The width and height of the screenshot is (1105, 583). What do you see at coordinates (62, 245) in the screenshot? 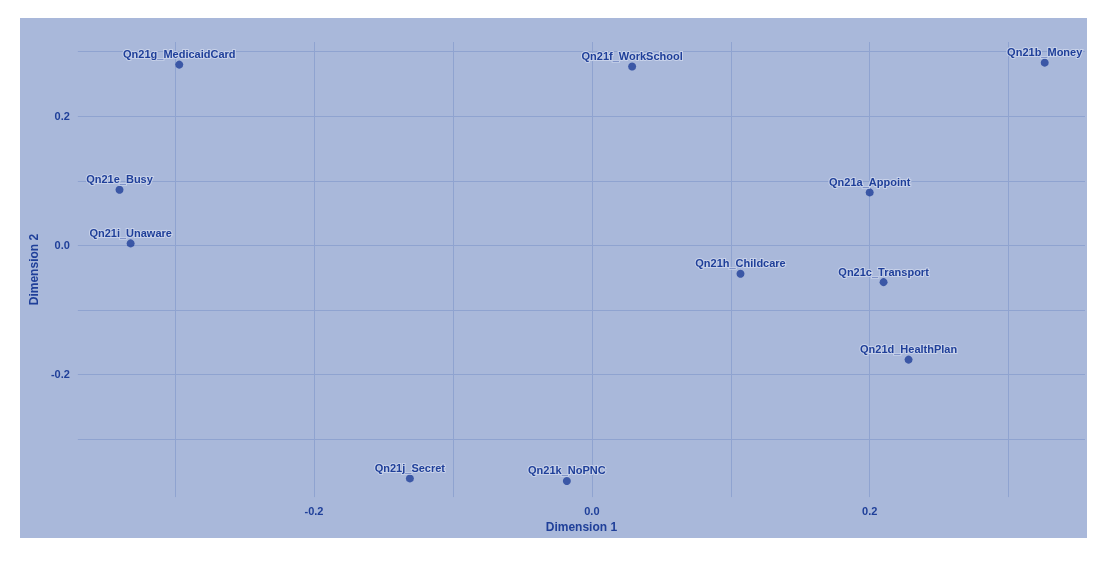
I see `y-tick-label: 0.0` at bounding box center [62, 245].